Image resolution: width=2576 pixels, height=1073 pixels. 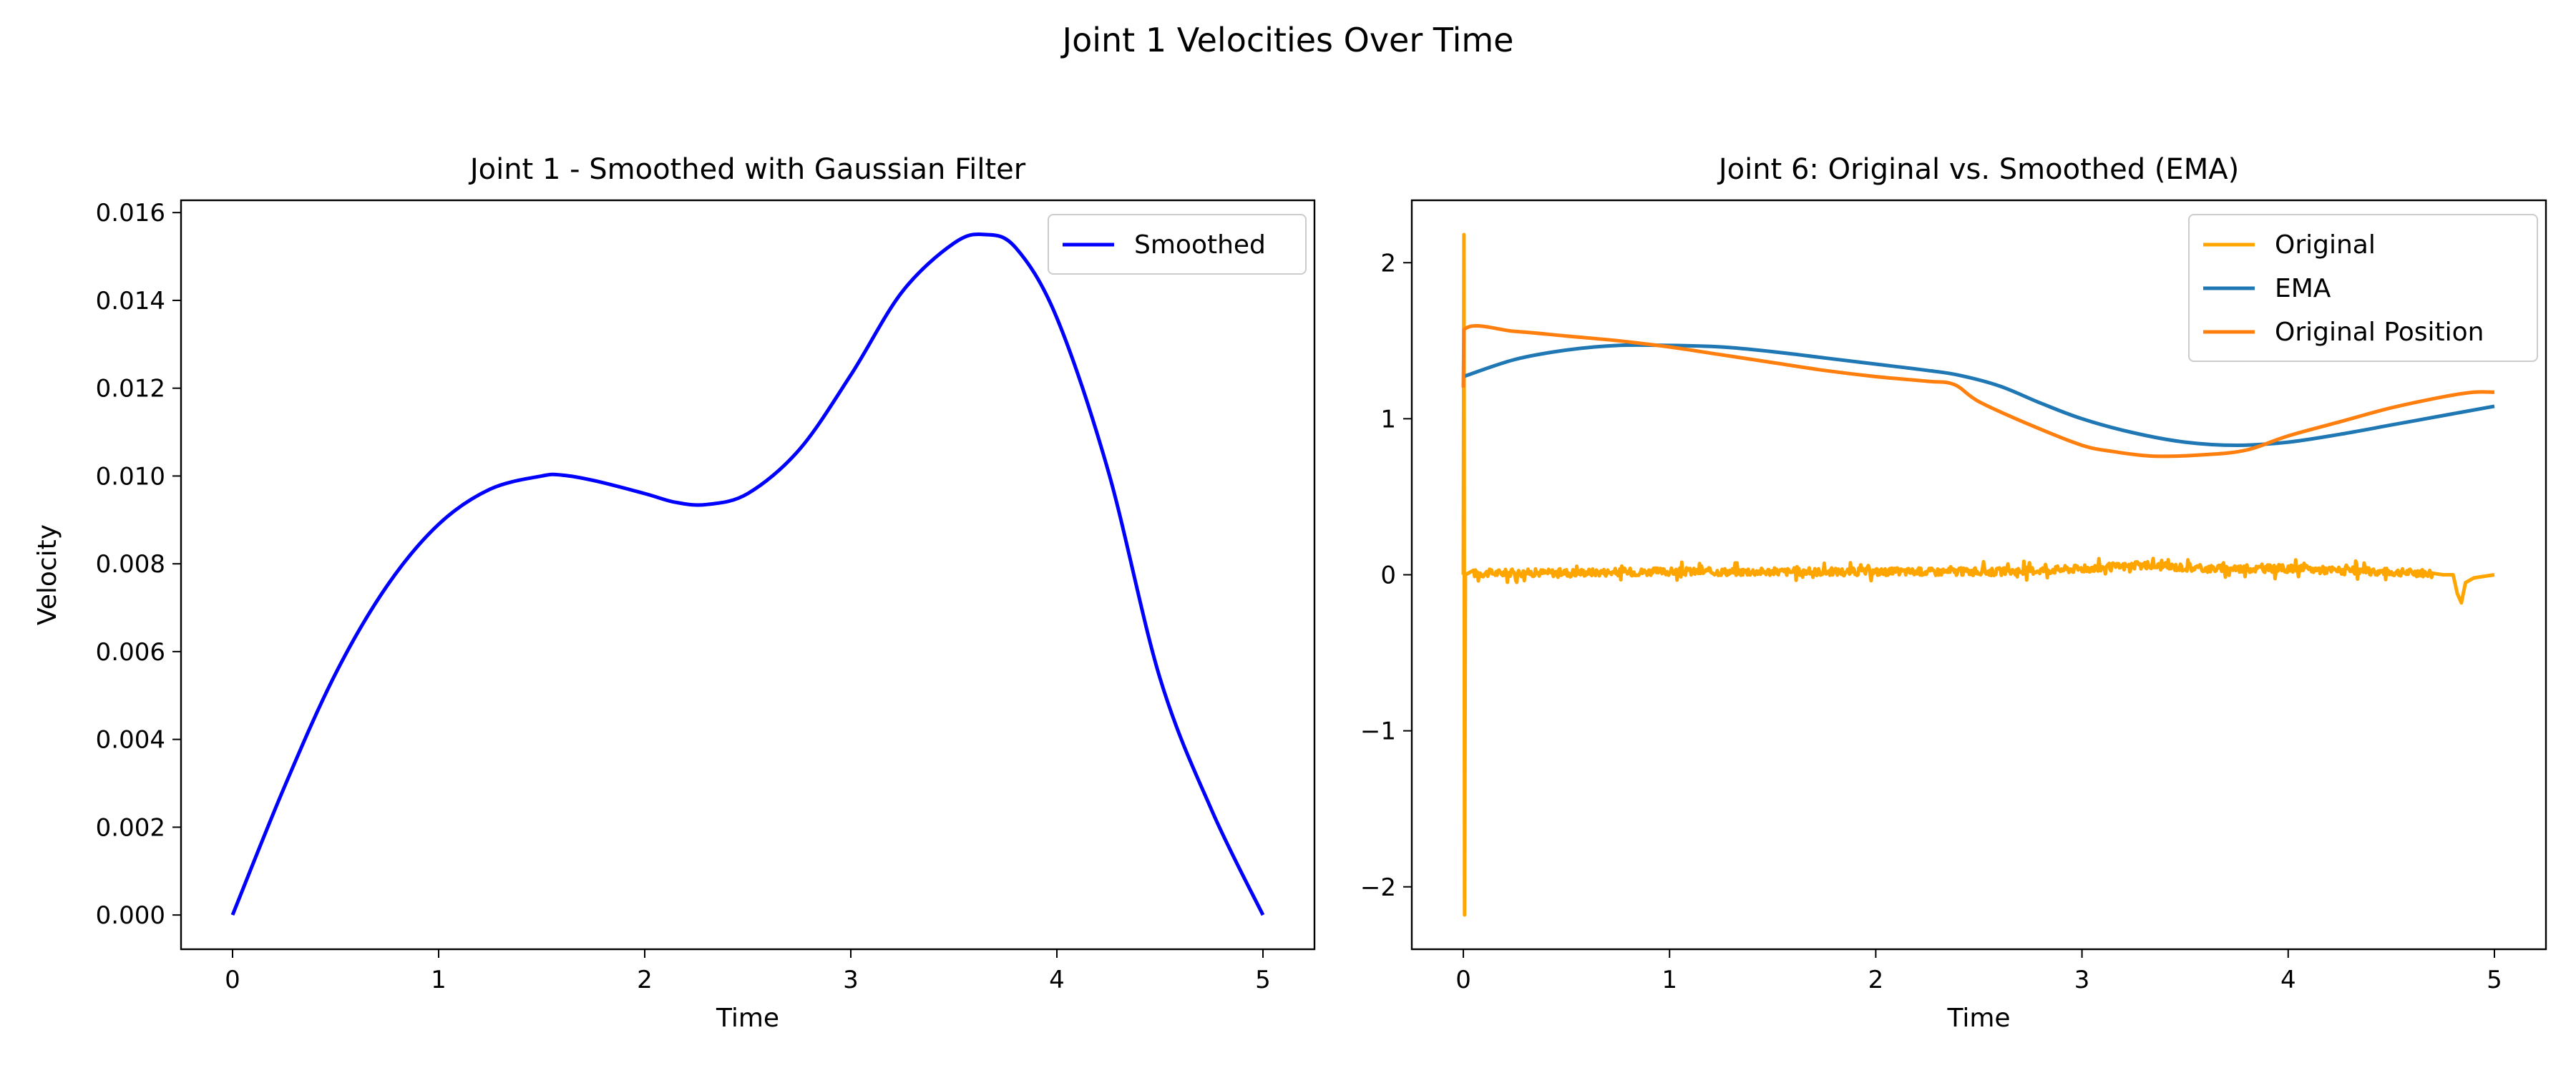 What do you see at coordinates (130, 652) in the screenshot?
I see `y-tick-label: 0.006` at bounding box center [130, 652].